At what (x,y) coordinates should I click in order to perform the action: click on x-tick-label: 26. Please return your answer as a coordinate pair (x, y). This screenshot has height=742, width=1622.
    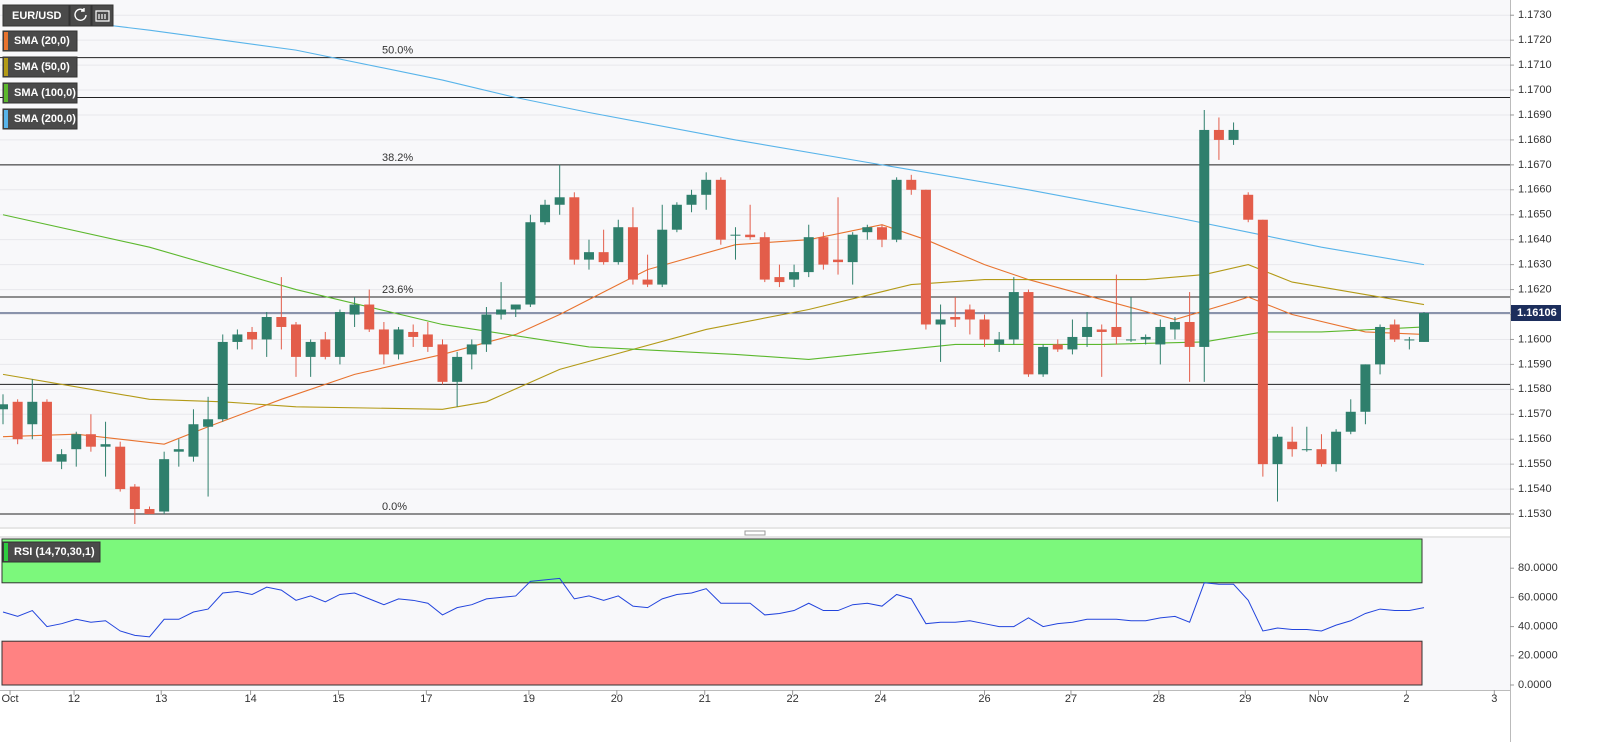
    Looking at the image, I should click on (984, 699).